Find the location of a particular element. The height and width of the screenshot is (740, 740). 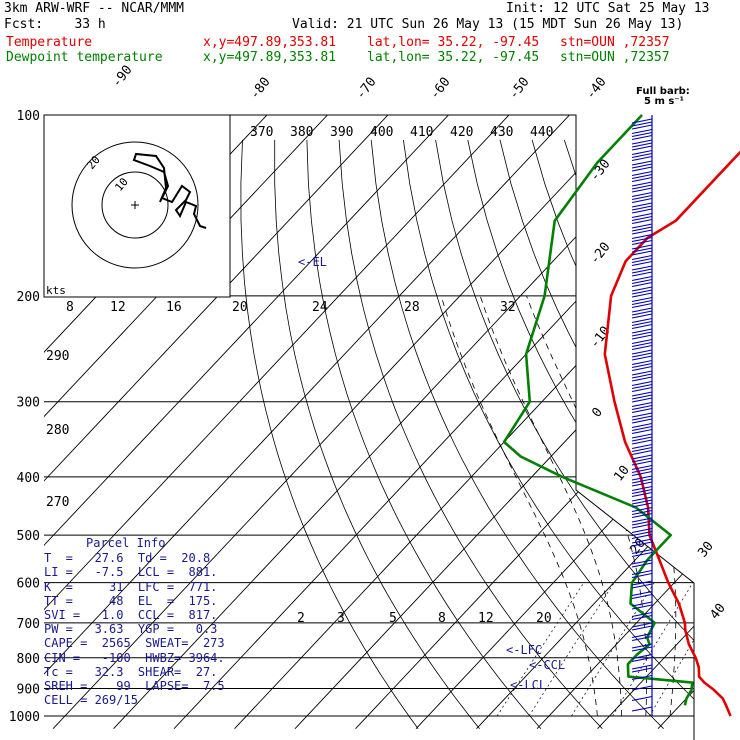

hodograph-center is located at coordinates (135, 205).